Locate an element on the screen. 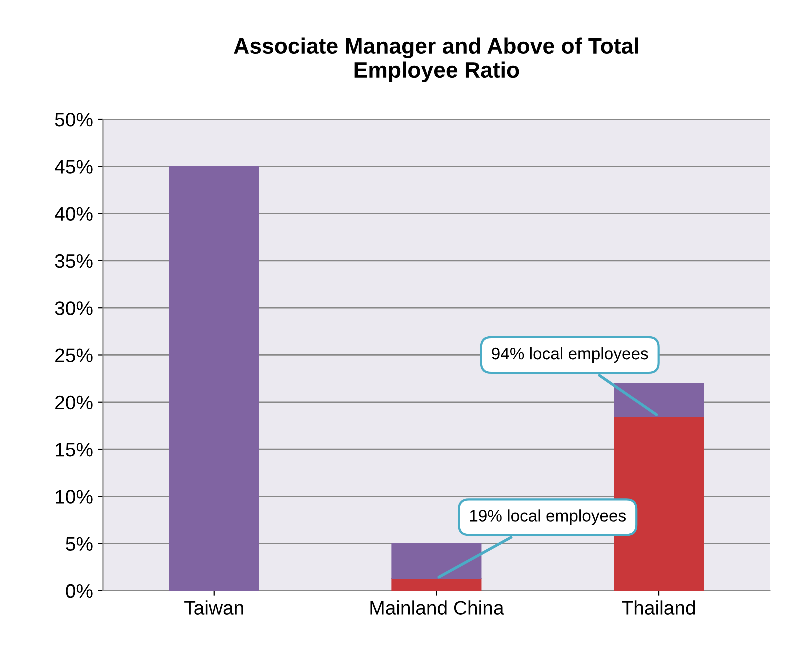  y-tick-label: 50% is located at coordinates (74, 119).